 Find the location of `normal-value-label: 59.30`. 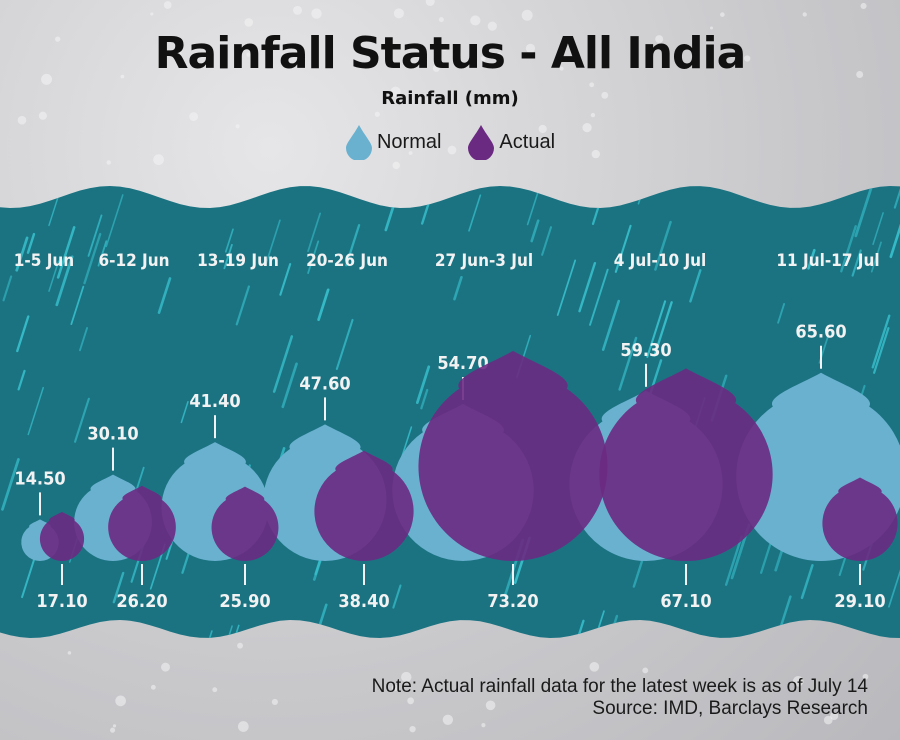

normal-value-label: 59.30 is located at coordinates (645, 350).